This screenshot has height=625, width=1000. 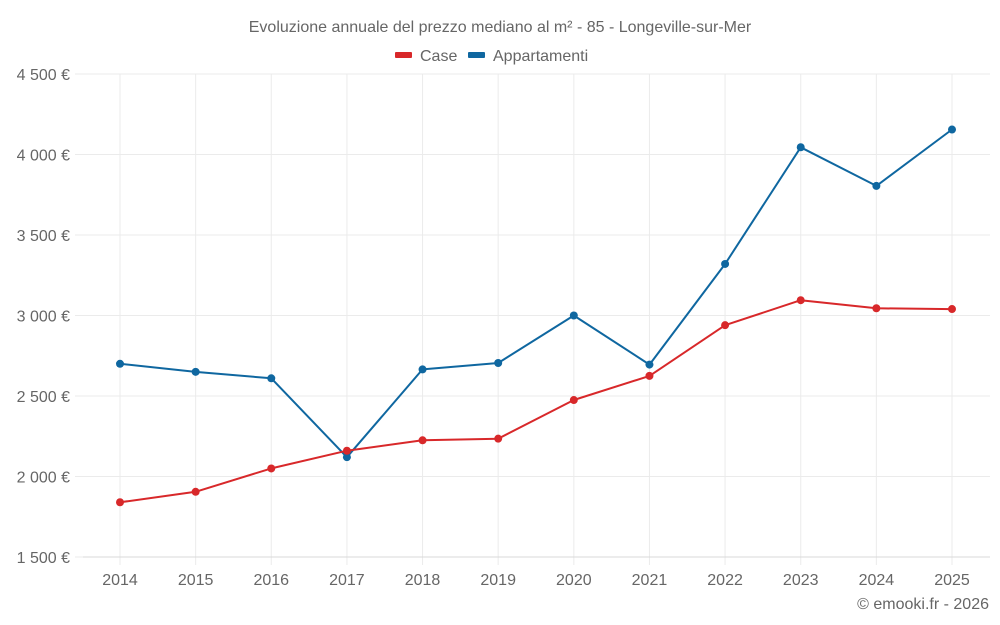 I want to click on x-tick-label: 2019, so click(x=498, y=580).